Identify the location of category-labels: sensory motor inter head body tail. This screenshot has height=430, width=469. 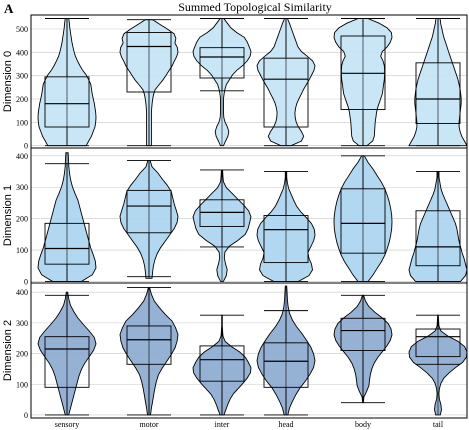
(249, 424).